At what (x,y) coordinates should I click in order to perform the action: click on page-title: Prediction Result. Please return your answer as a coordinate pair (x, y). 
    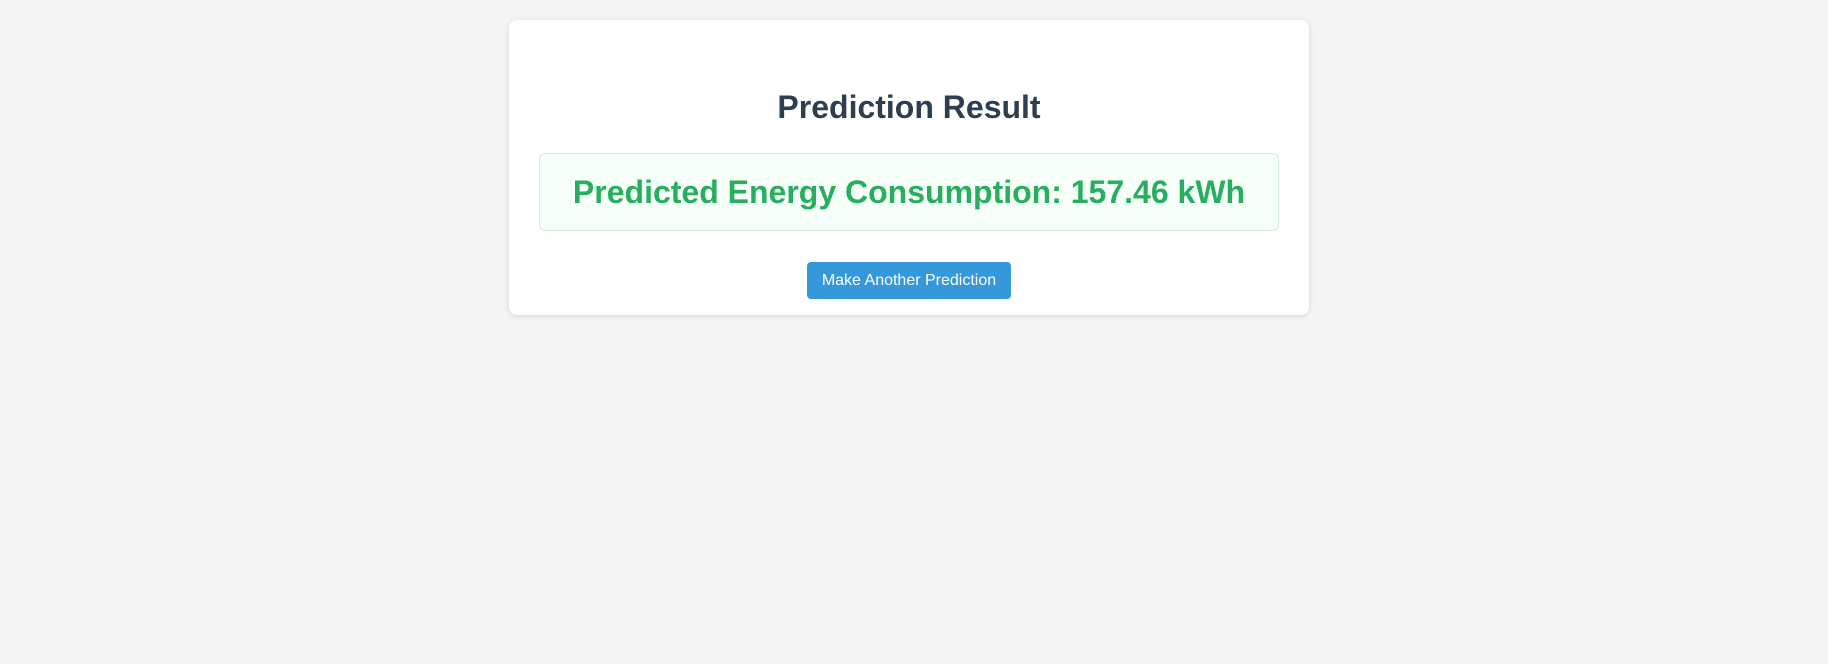
    Looking at the image, I should click on (909, 107).